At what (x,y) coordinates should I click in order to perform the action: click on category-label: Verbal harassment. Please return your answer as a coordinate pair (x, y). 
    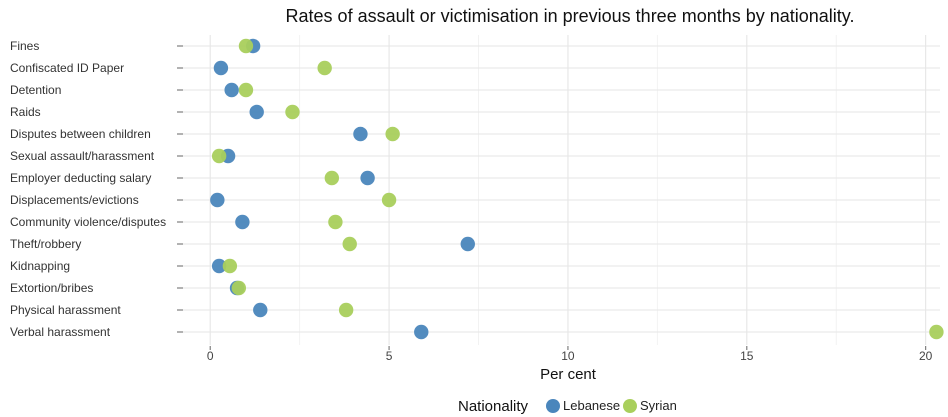
    Looking at the image, I should click on (60, 332).